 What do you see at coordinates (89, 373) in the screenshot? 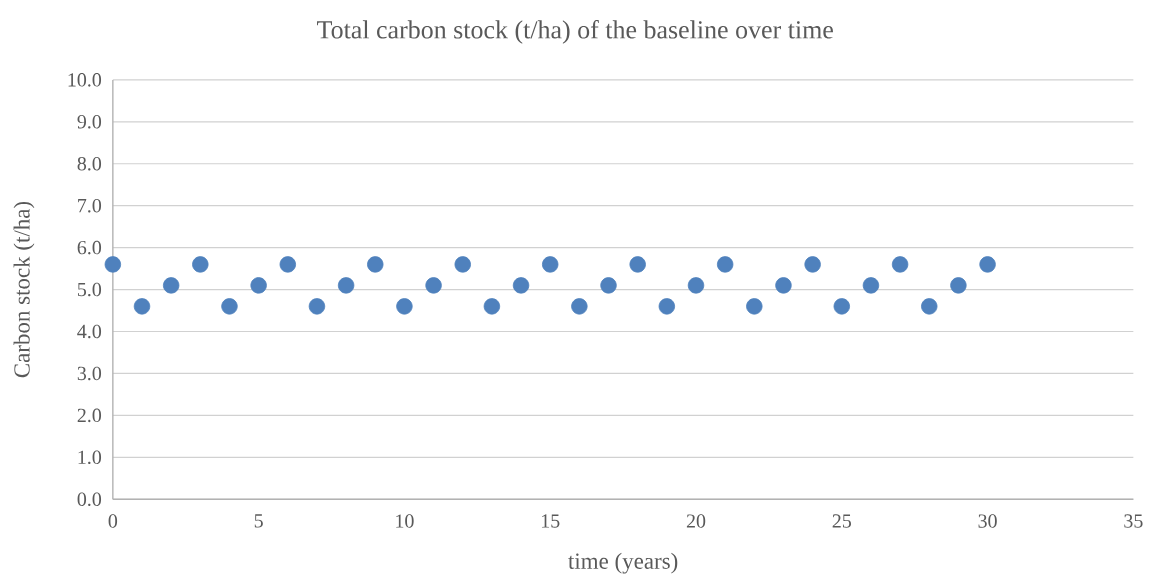
I see `y-tick-label: 3.0` at bounding box center [89, 373].